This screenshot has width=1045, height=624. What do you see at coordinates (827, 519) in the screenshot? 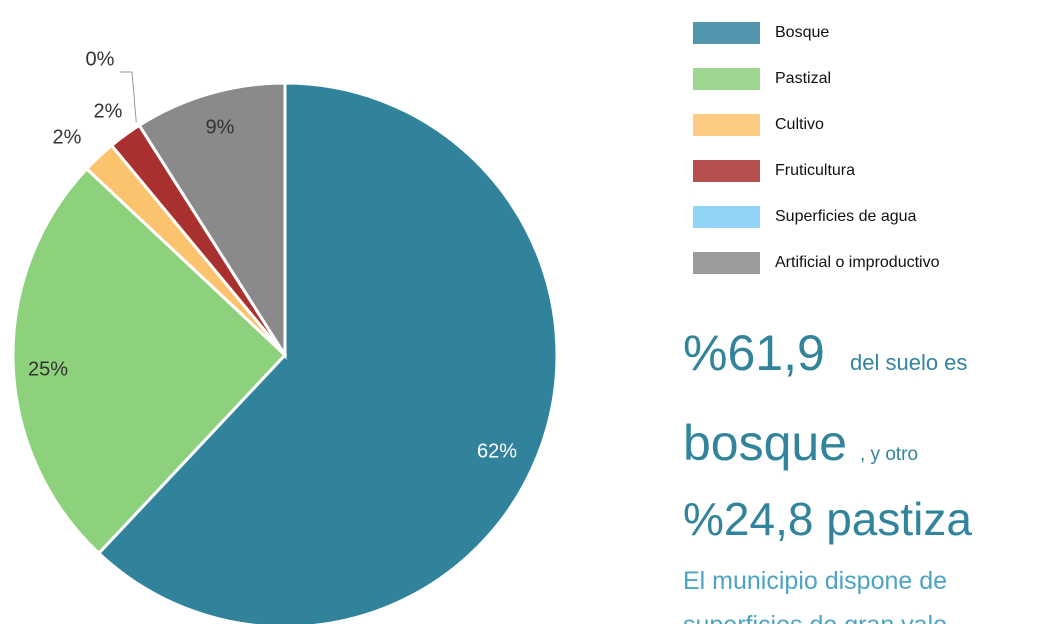
I see `note-big: %24,8 pastiza` at bounding box center [827, 519].